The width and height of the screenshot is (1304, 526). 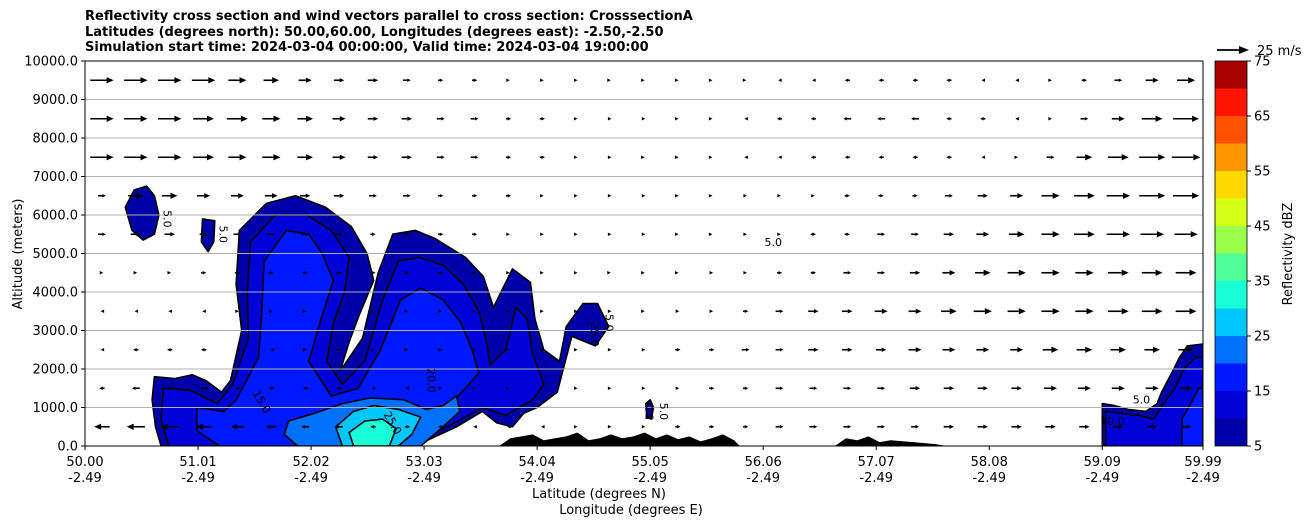 I want to click on wind-vector-r0-c1-head, so click(x=144, y=80).